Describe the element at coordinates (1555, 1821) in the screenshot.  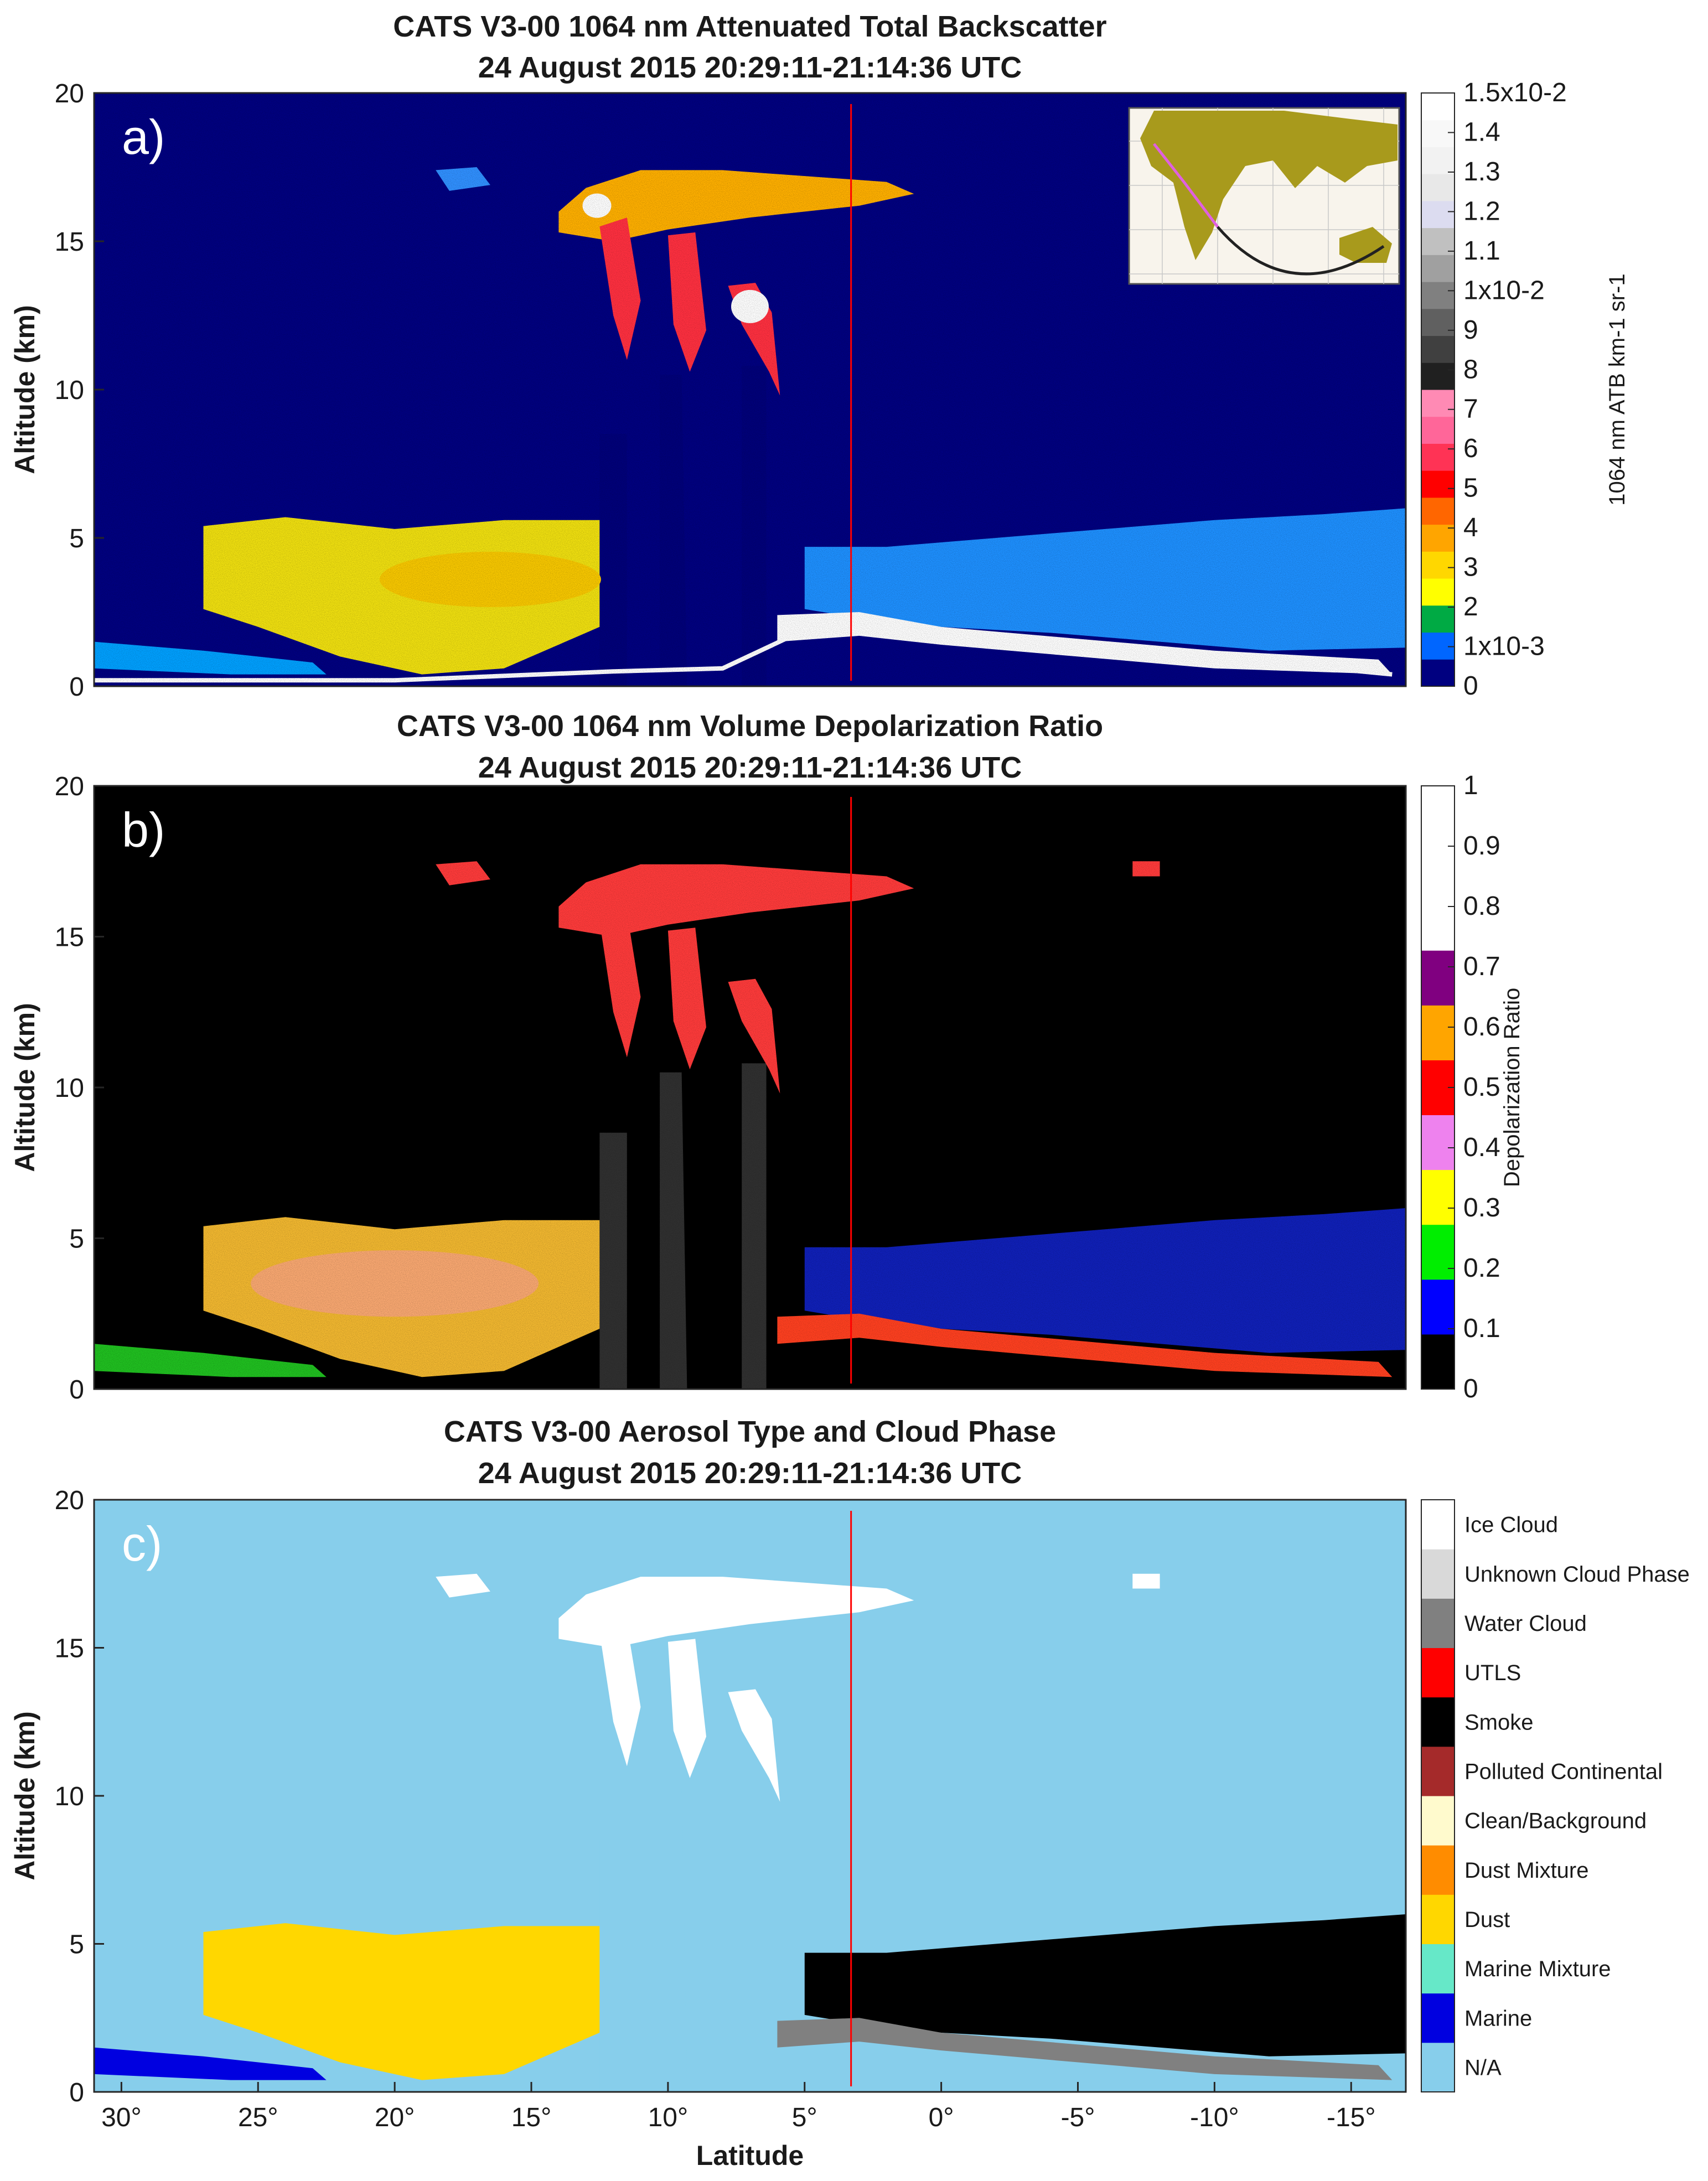
I see `legend-label: Clean/Background` at that location.